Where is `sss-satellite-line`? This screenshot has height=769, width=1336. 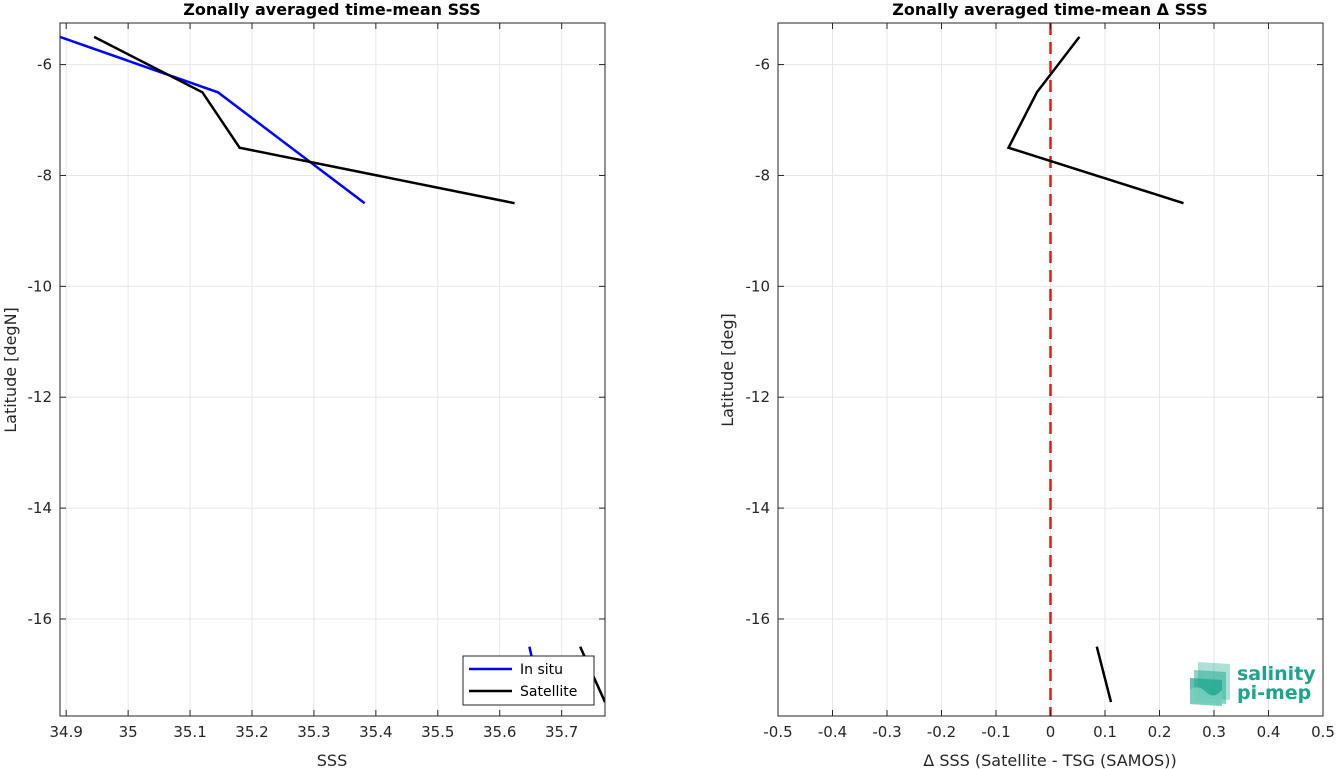
sss-satellite-line is located at coordinates (304, 120).